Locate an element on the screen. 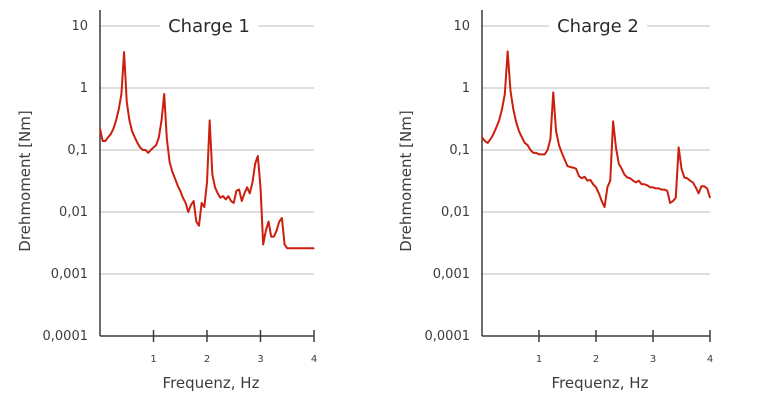 This screenshot has height=400, width=768. title-backing is located at coordinates (209, 24).